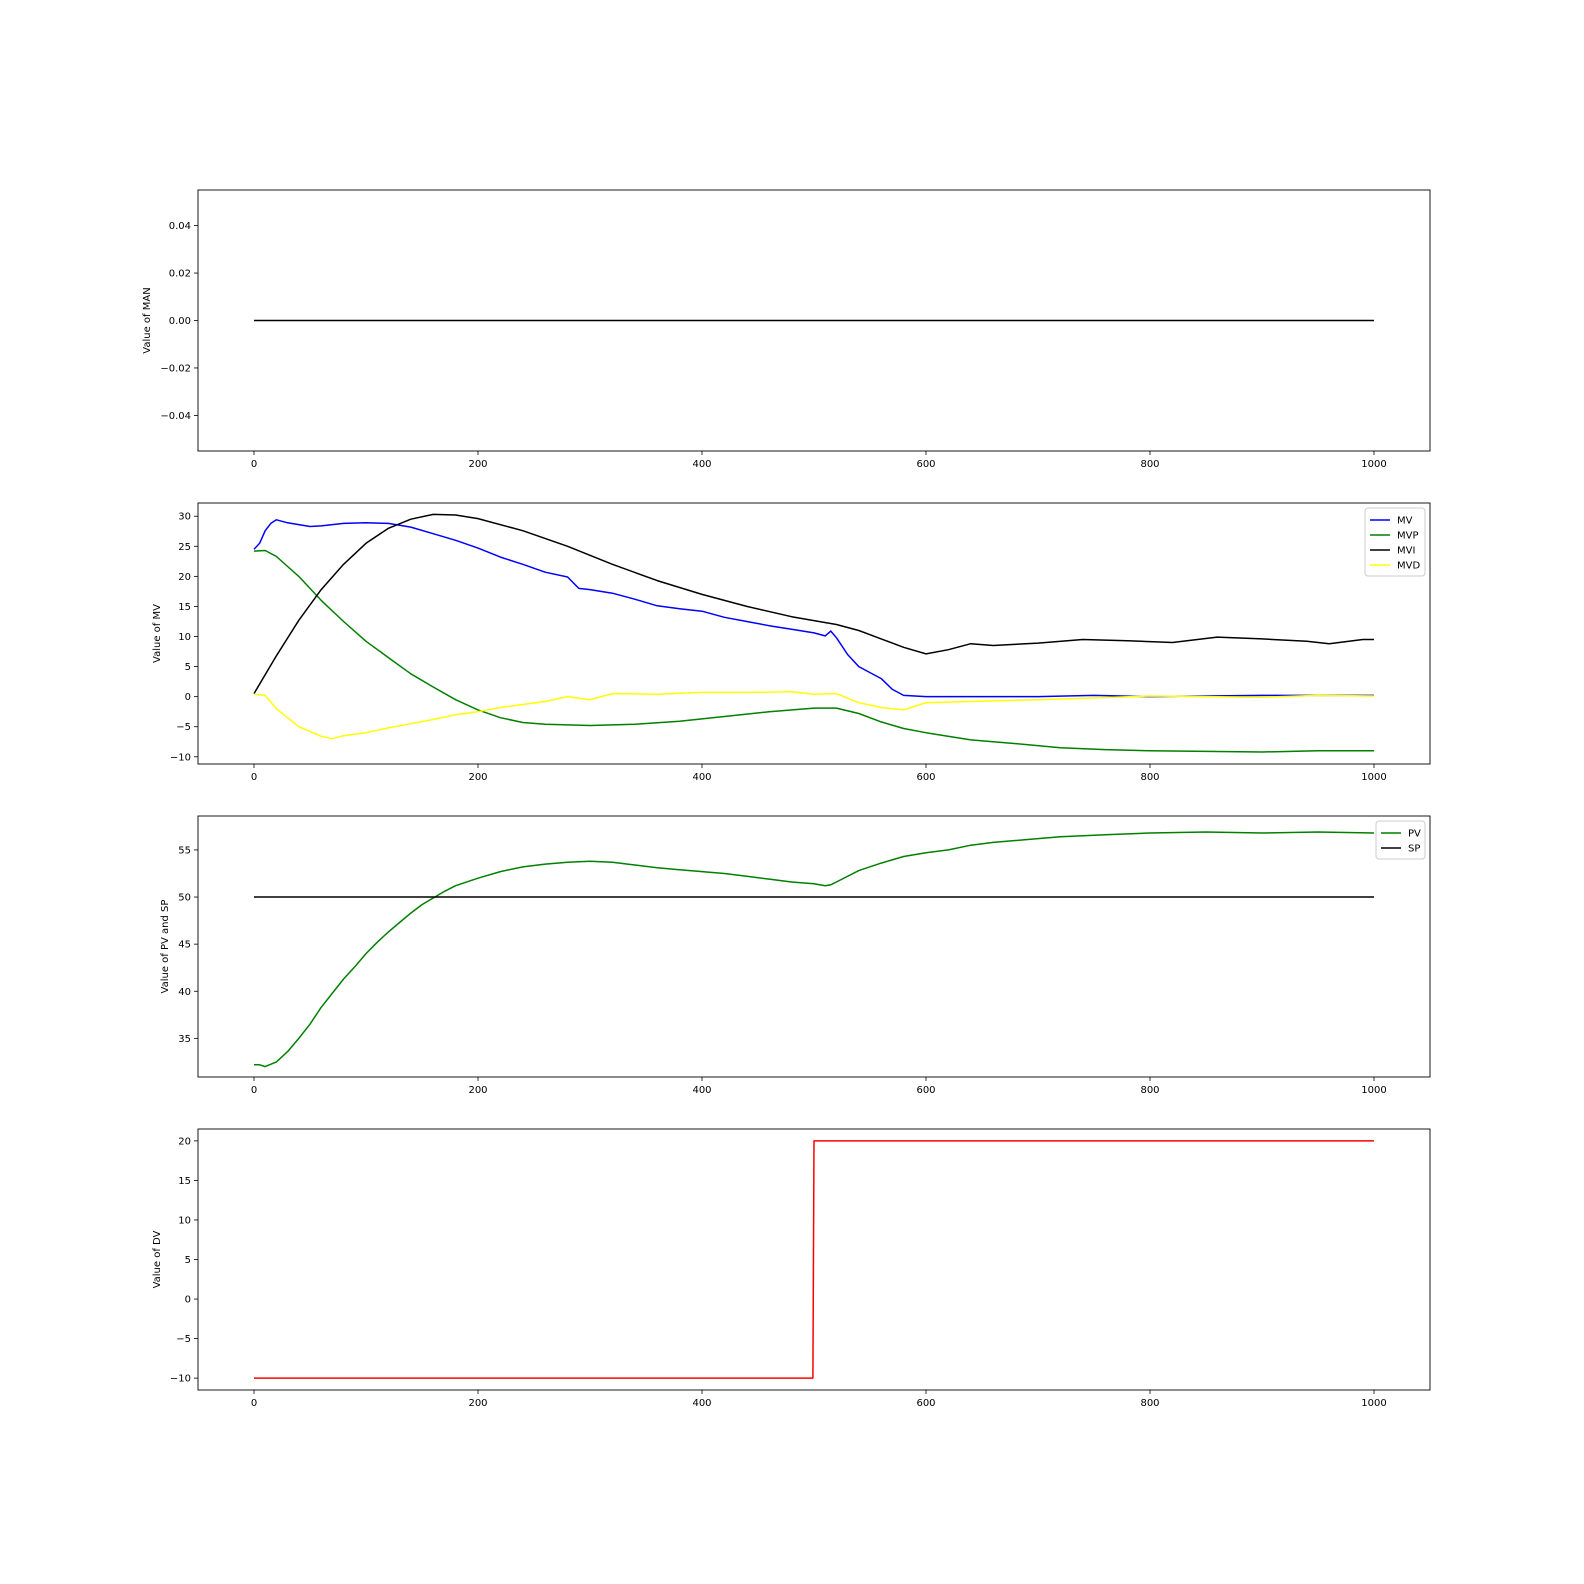  What do you see at coordinates (165, 947) in the screenshot?
I see `y-axis-label: Value of PV and SP` at bounding box center [165, 947].